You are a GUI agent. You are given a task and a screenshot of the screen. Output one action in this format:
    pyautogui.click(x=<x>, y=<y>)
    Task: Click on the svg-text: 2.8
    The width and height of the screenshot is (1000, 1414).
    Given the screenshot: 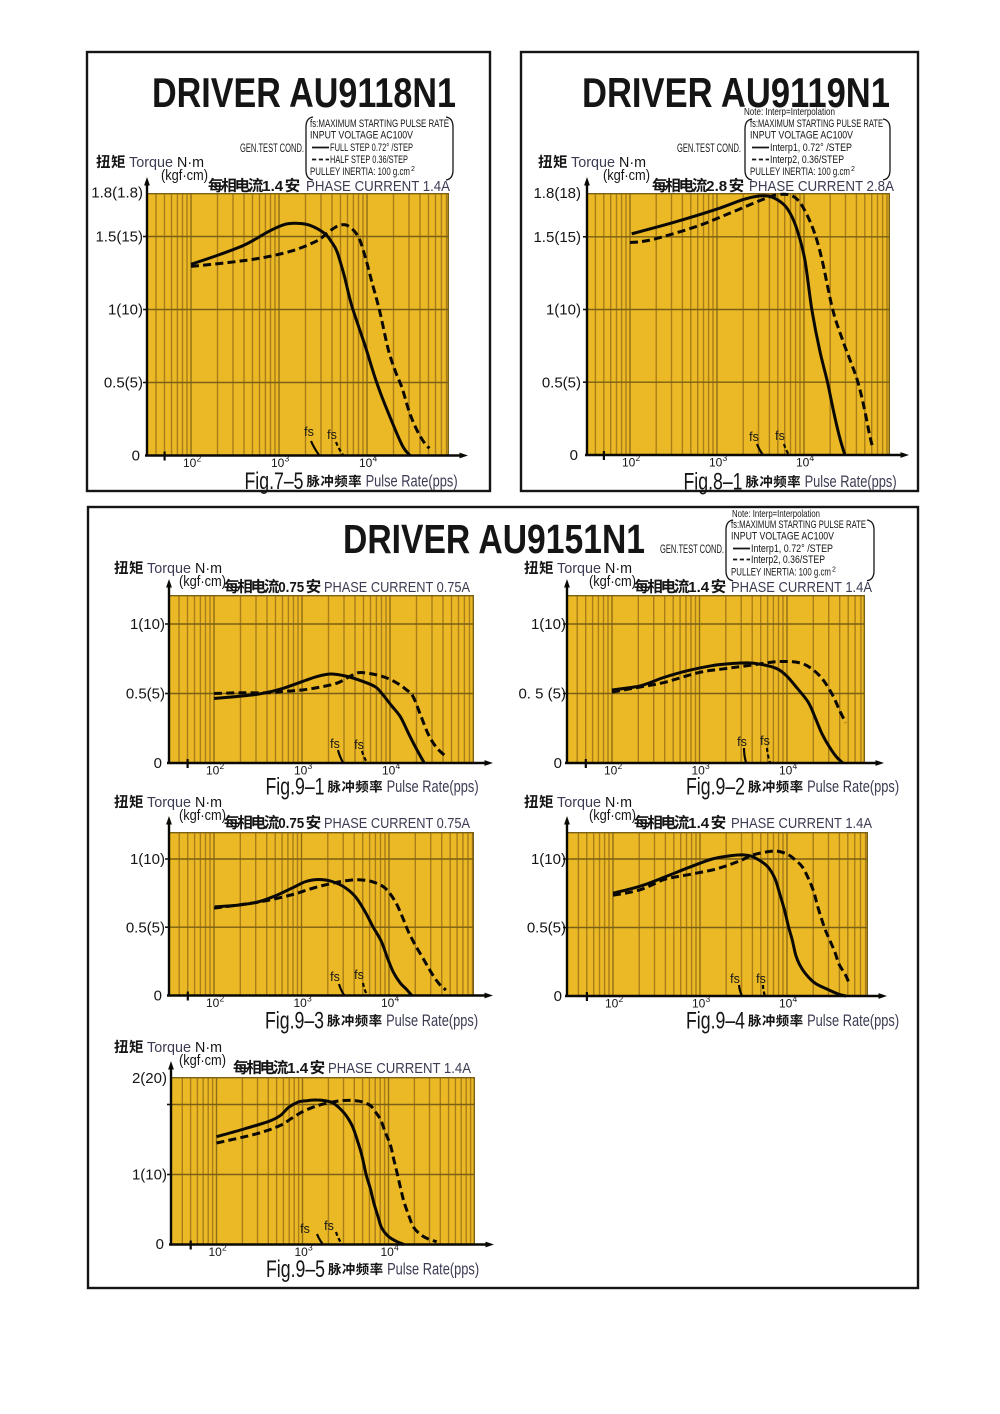 What is the action you would take?
    pyautogui.click(x=716, y=187)
    